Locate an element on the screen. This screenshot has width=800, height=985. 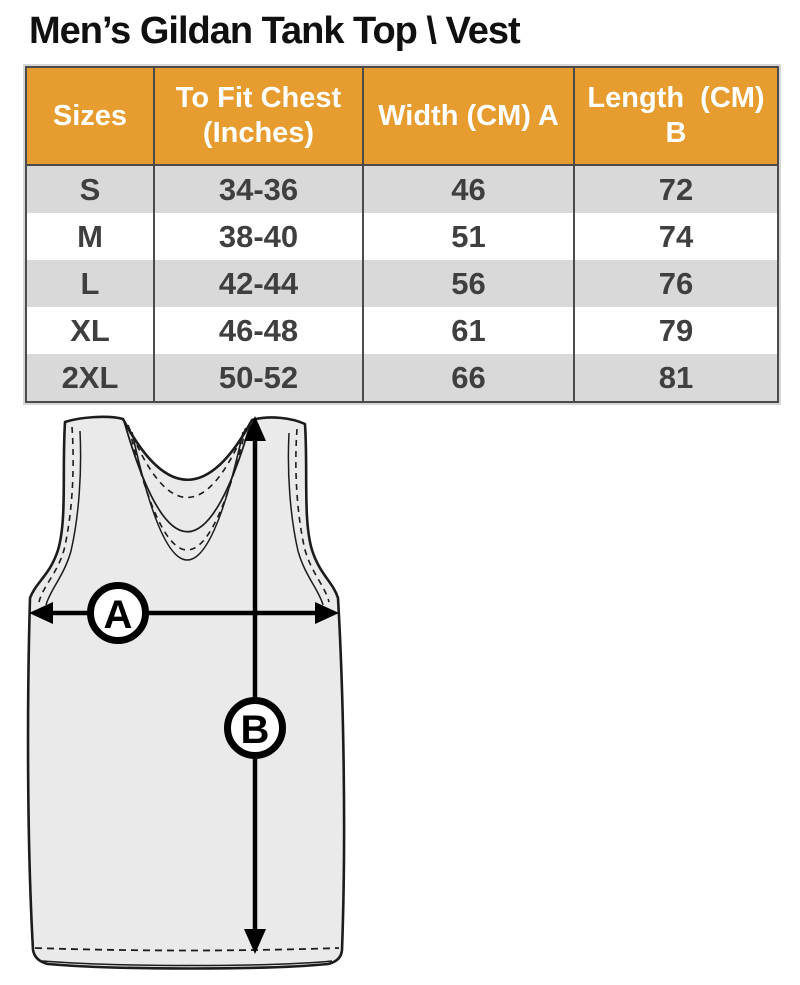
cell-length: 74 is located at coordinates (675, 236).